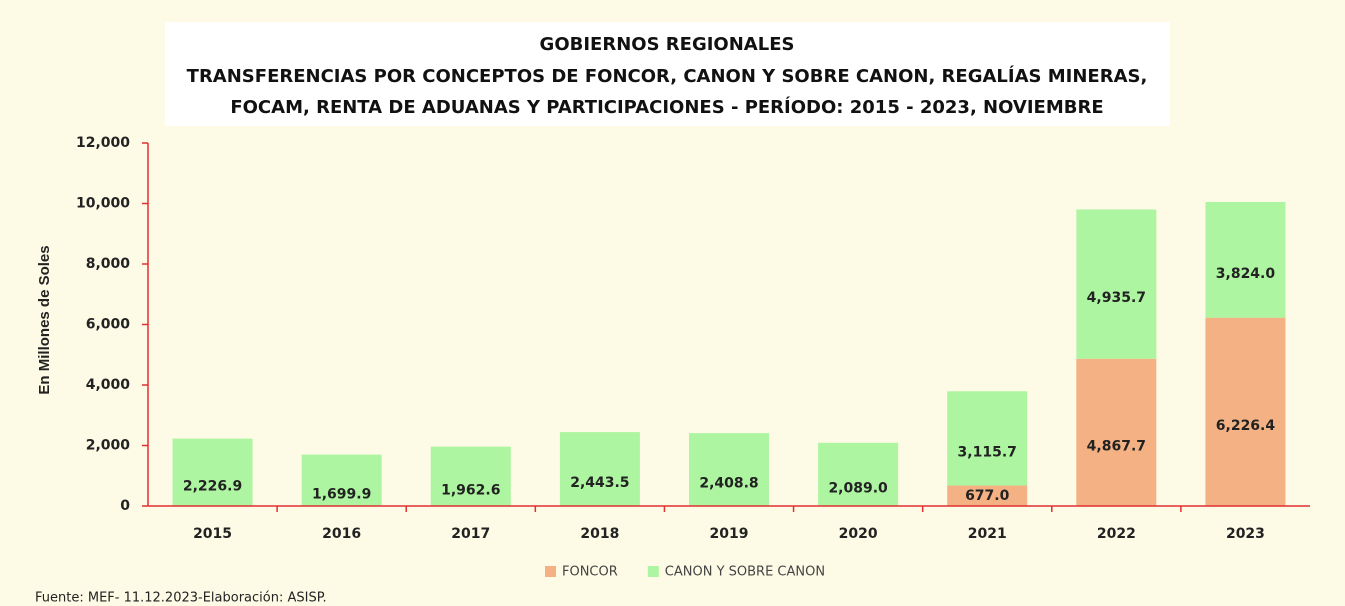  Describe the element at coordinates (1245, 534) in the screenshot. I see `x-tick-label: 2023` at that location.